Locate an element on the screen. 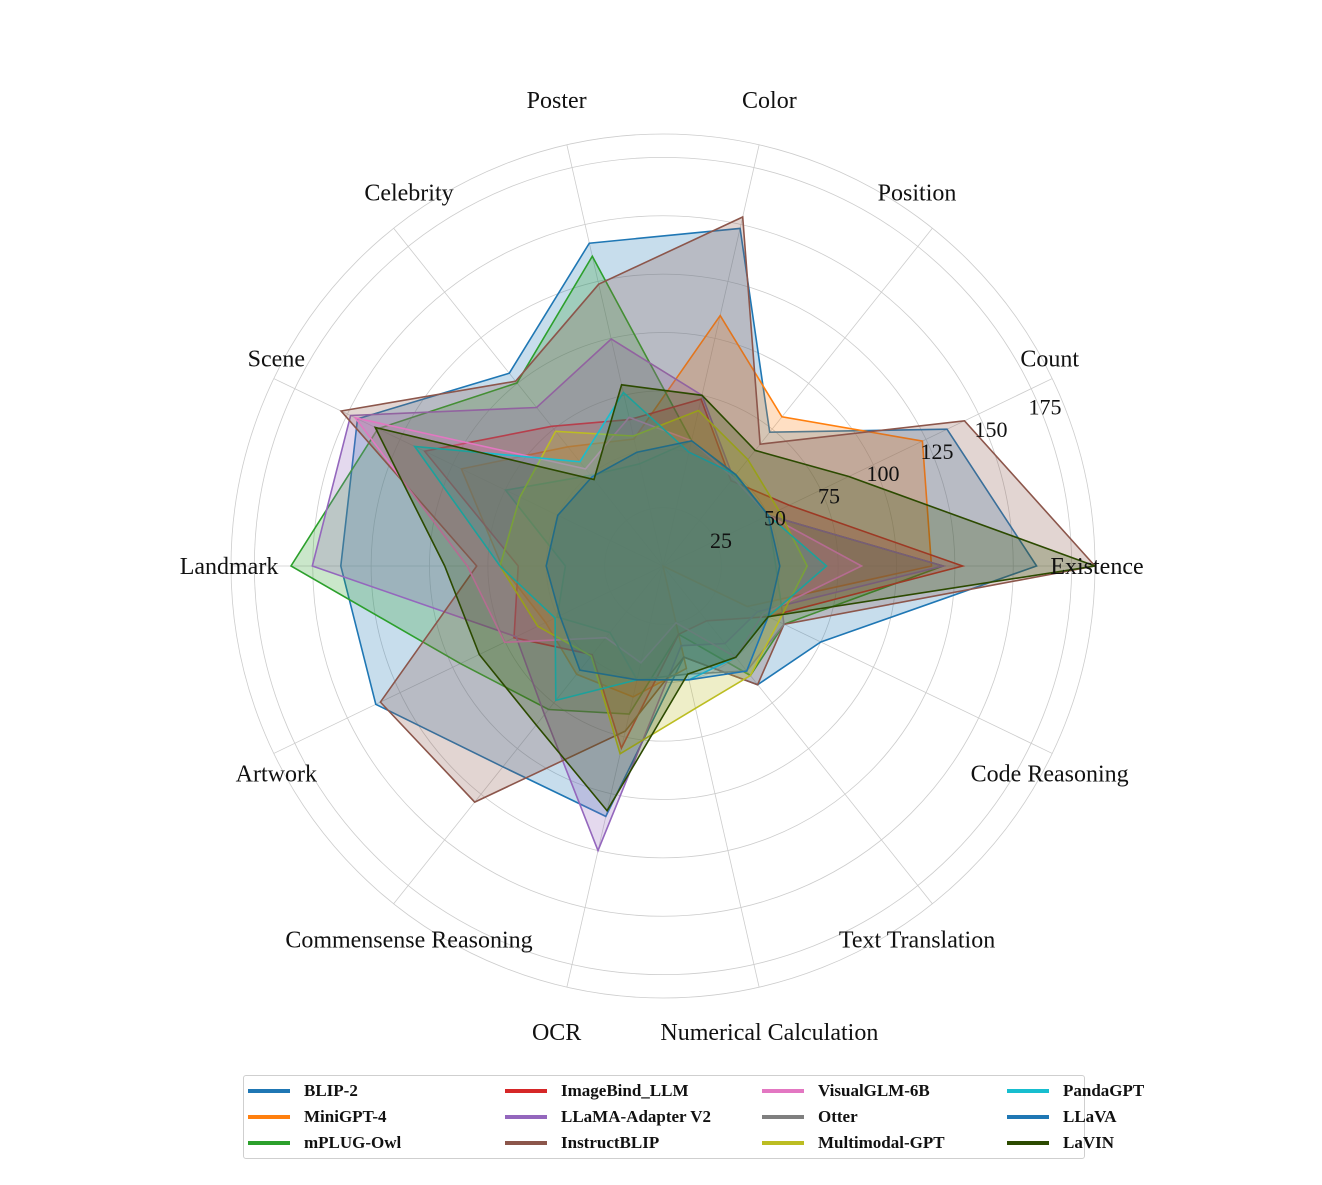 This screenshot has height=1185, width=1322. legend-label-10: LLaVA is located at coordinates (1090, 1116).